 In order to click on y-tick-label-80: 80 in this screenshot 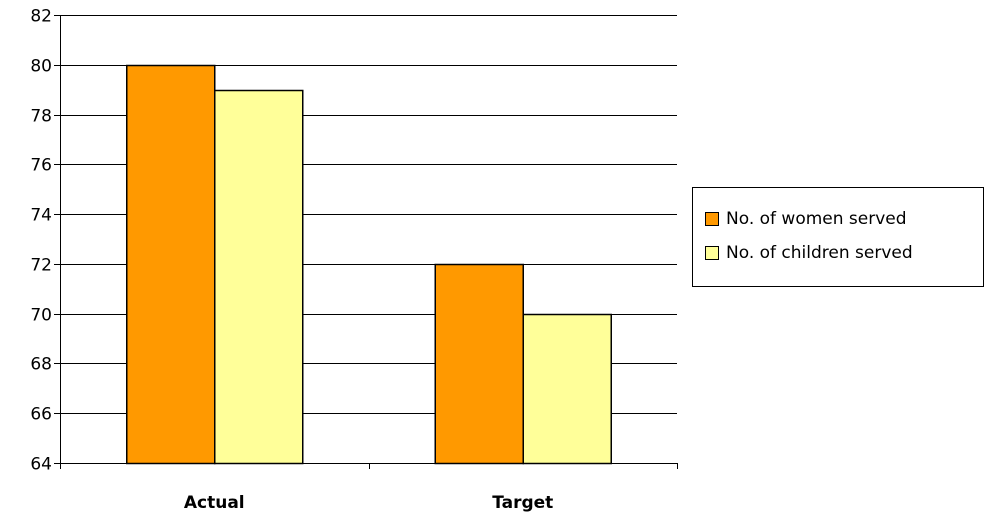, I will do `click(41, 67)`.